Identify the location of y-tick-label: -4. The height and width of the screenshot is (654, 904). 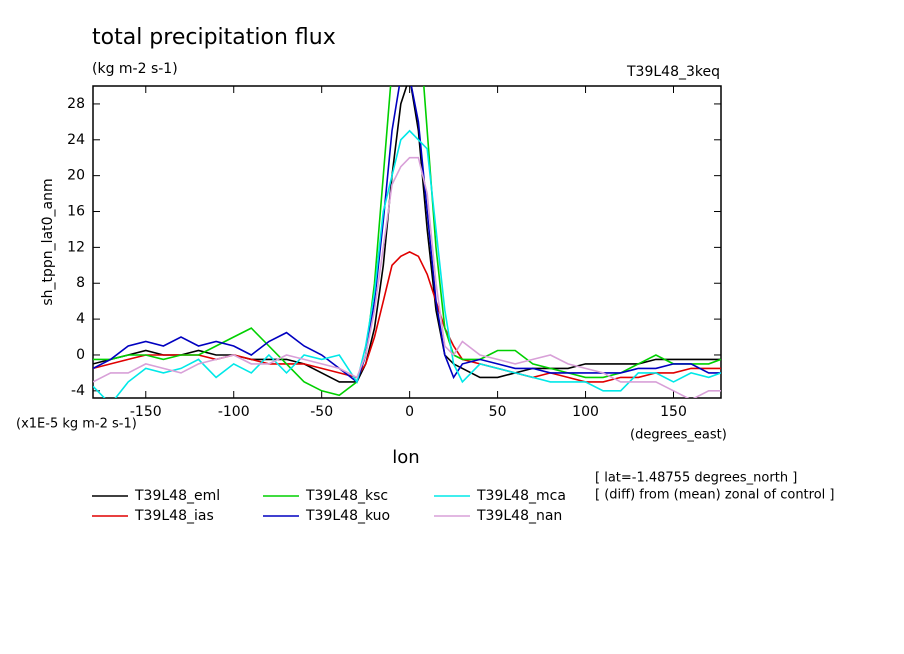
(78, 391).